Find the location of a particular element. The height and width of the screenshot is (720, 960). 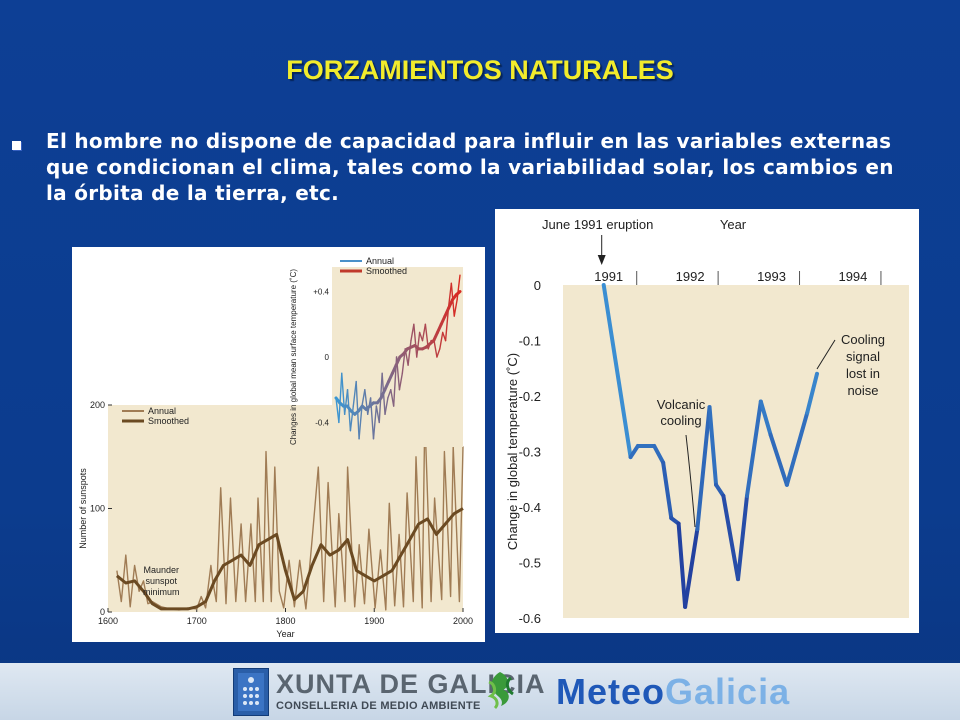

maunder-annotation: minimum is located at coordinates (161, 592).